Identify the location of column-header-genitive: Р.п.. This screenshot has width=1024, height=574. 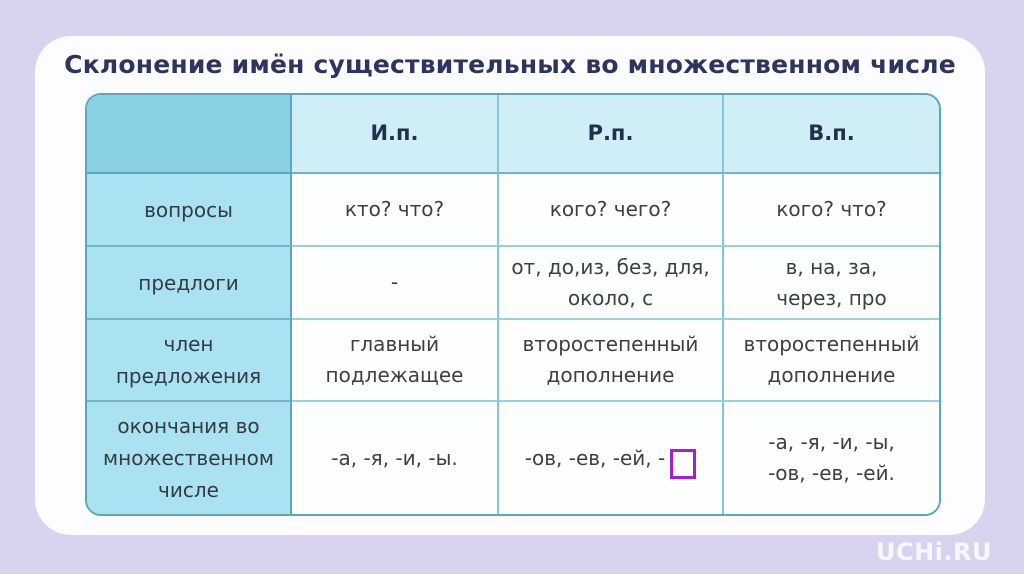
(611, 134).